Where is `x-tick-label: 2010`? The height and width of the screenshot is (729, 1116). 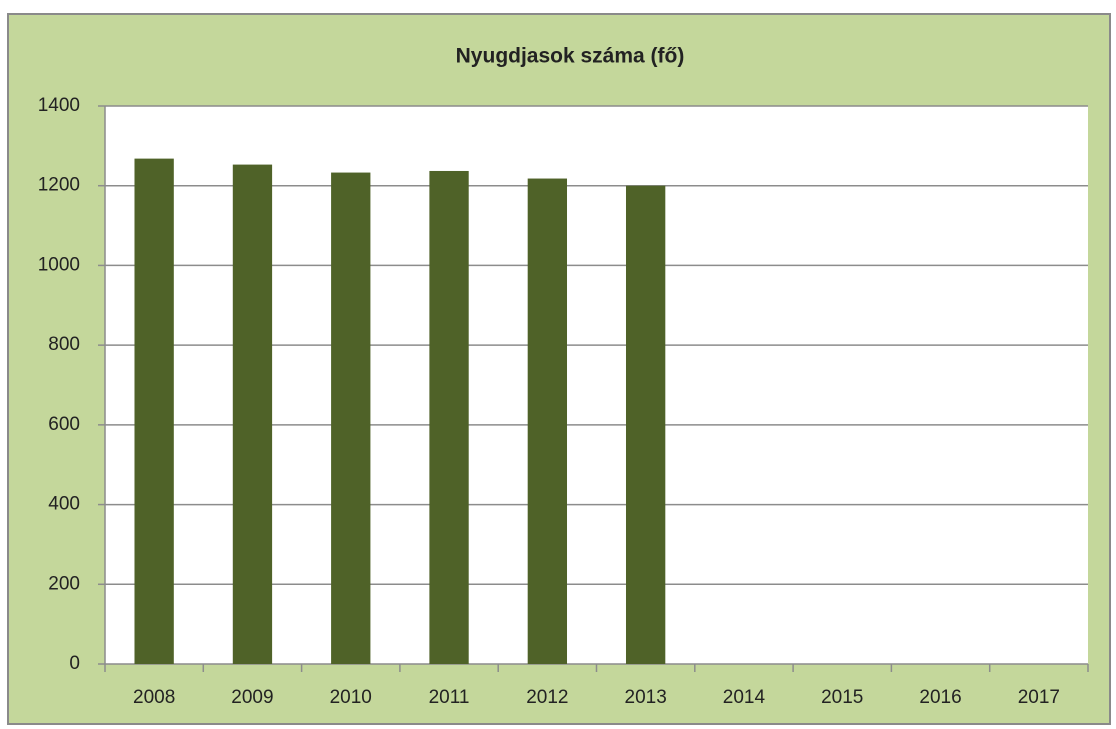
x-tick-label: 2010 is located at coordinates (351, 697).